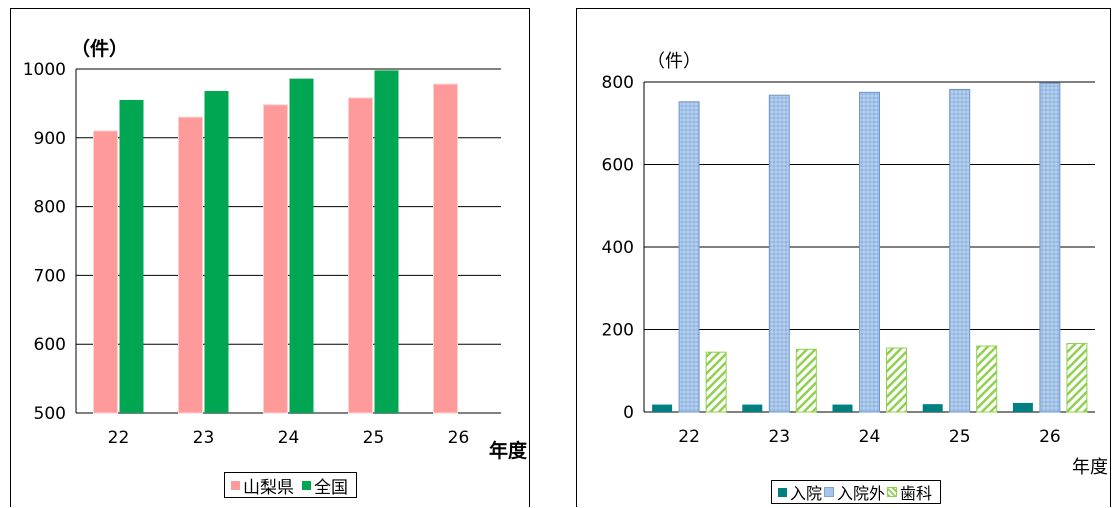 The height and width of the screenshot is (508, 1119). I want to click on legend-label: 歯科, so click(916, 493).